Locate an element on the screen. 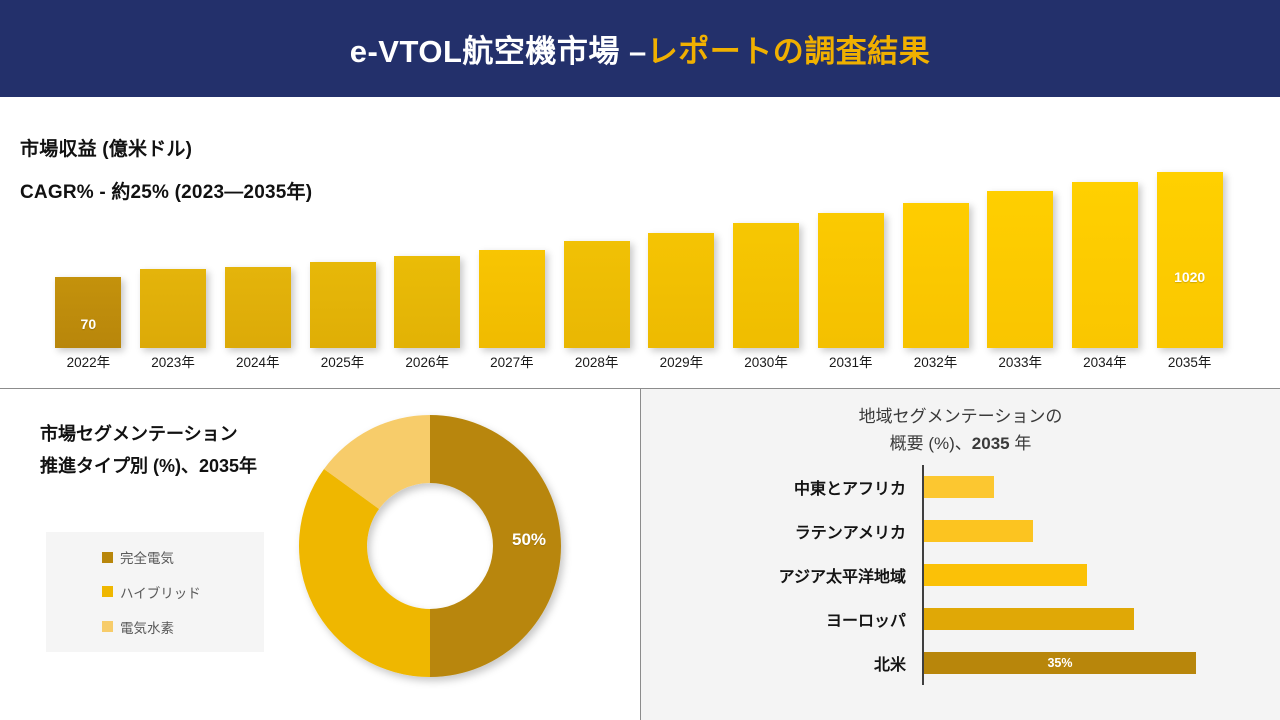  revenue-x-tick: 2028年 is located at coordinates (596, 362).